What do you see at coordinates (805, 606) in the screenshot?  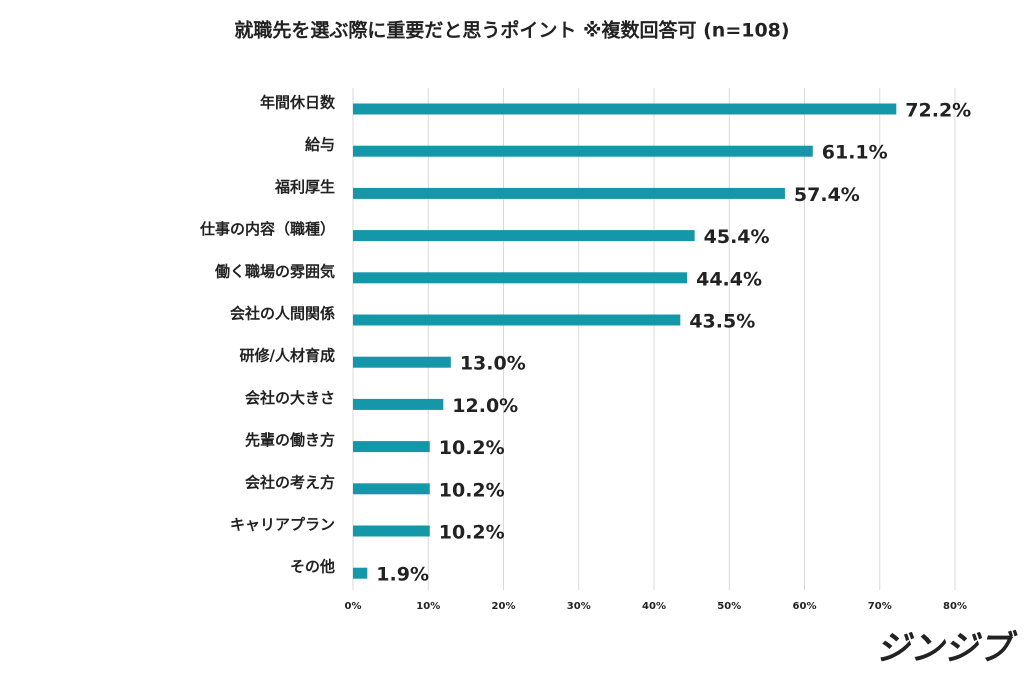 I see `x-tick-label: 60%` at bounding box center [805, 606].